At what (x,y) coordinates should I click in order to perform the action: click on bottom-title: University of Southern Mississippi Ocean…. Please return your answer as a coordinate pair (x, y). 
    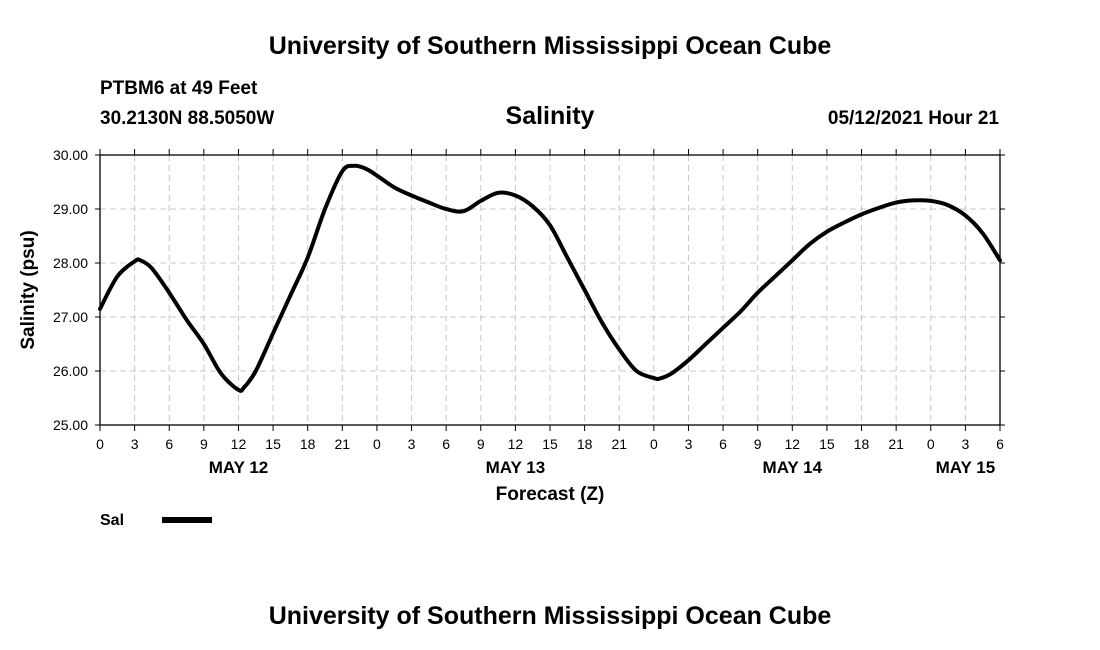
    Looking at the image, I should click on (550, 616).